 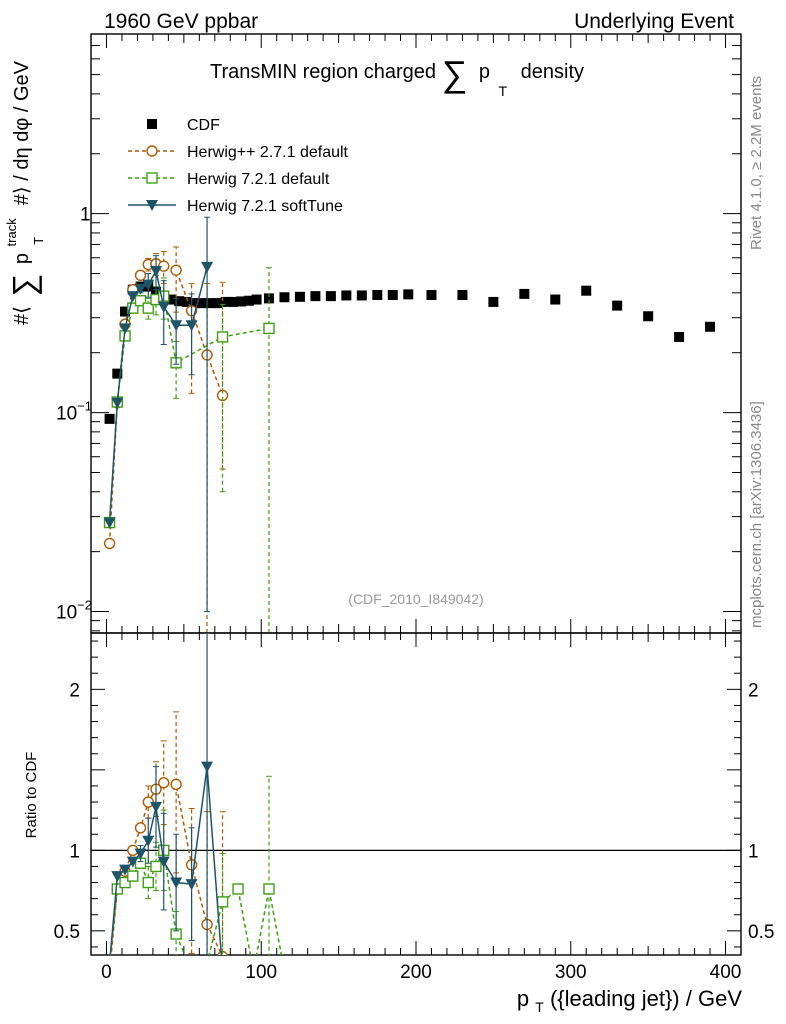 What do you see at coordinates (646, 998) in the screenshot?
I see `xlabel-rest: ({leading jet}) / GeV` at bounding box center [646, 998].